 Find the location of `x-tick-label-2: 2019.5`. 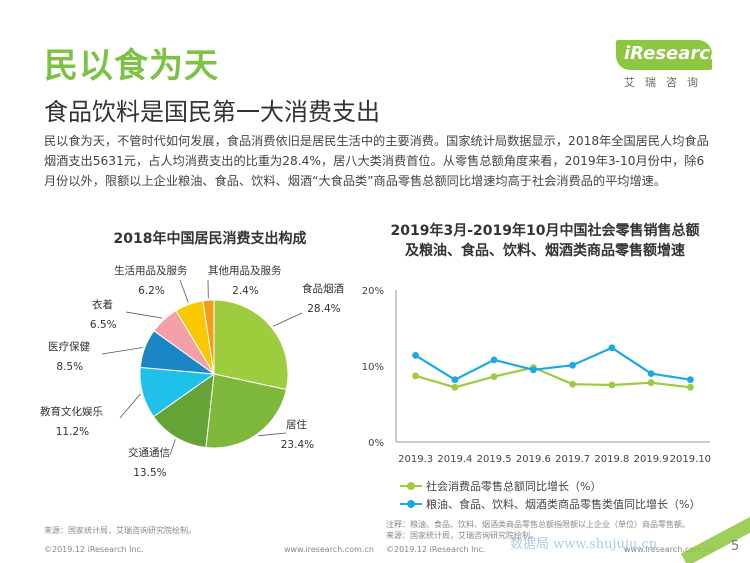

x-tick-label-2: 2019.5 is located at coordinates (494, 459).